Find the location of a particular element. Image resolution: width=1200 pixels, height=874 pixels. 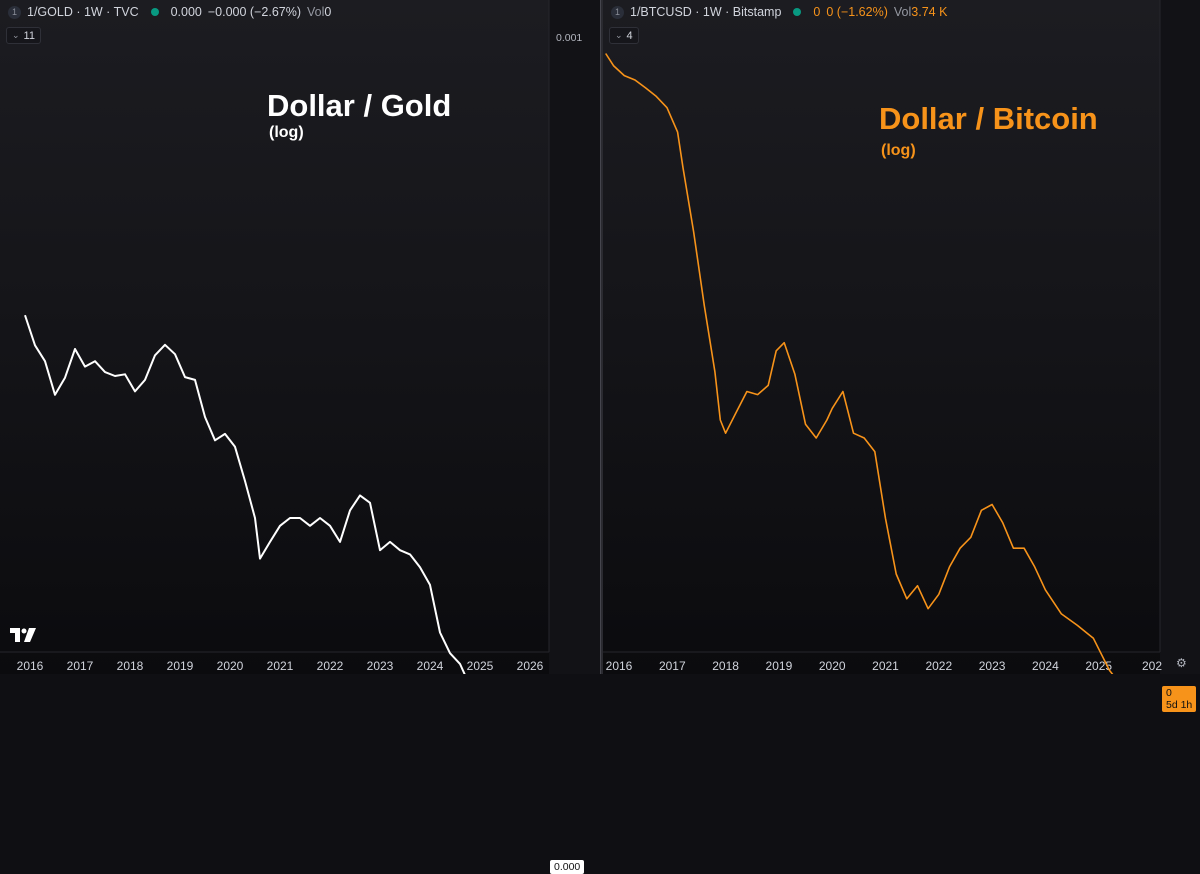

gold-x-tick-label: 2020 is located at coordinates (230, 666).